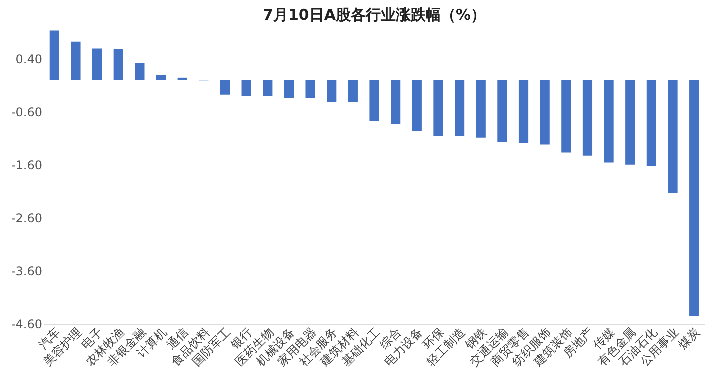  Describe the element at coordinates (26, 112) in the screenshot. I see `y-tick-label: -0.60` at that location.